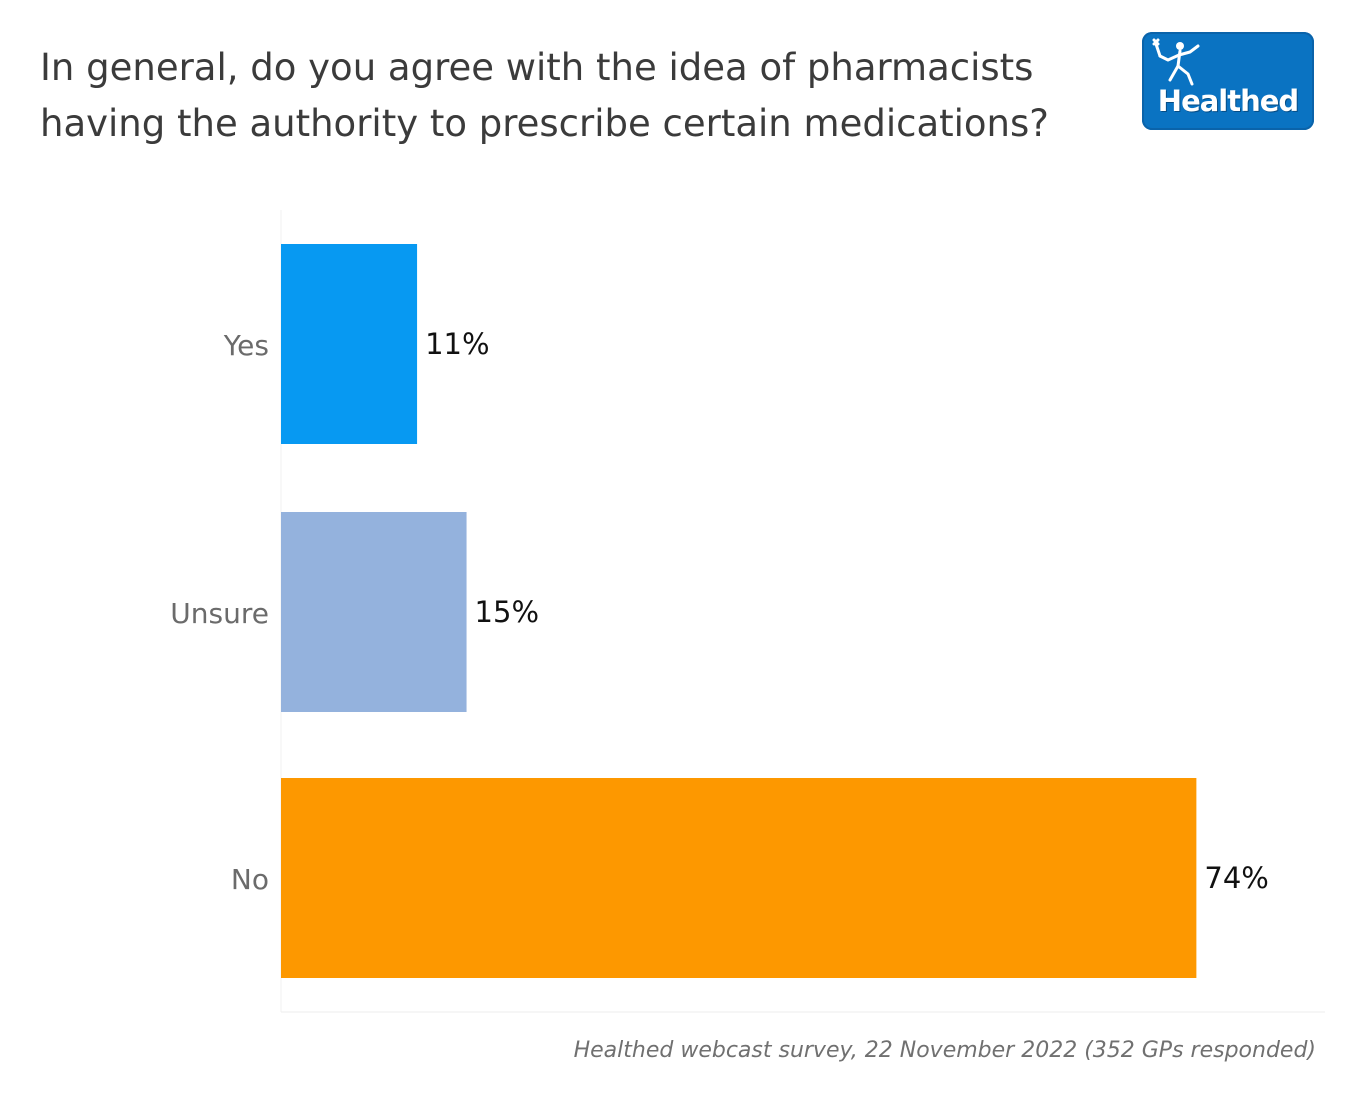 The width and height of the screenshot is (1350, 1100). What do you see at coordinates (250, 879) in the screenshot?
I see `category-label-no: No` at bounding box center [250, 879].